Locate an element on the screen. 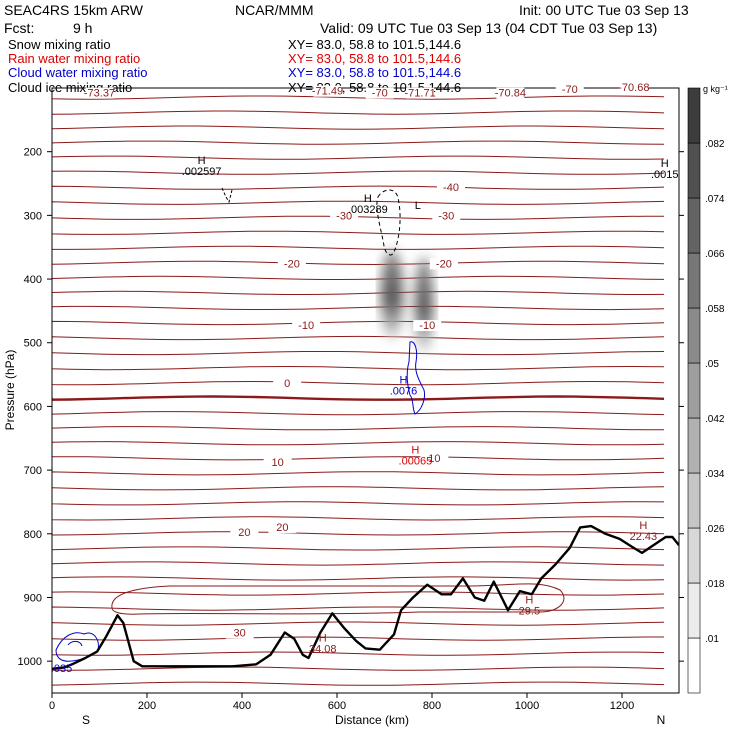  x-axis-title: Distance (km) is located at coordinates (372, 720).